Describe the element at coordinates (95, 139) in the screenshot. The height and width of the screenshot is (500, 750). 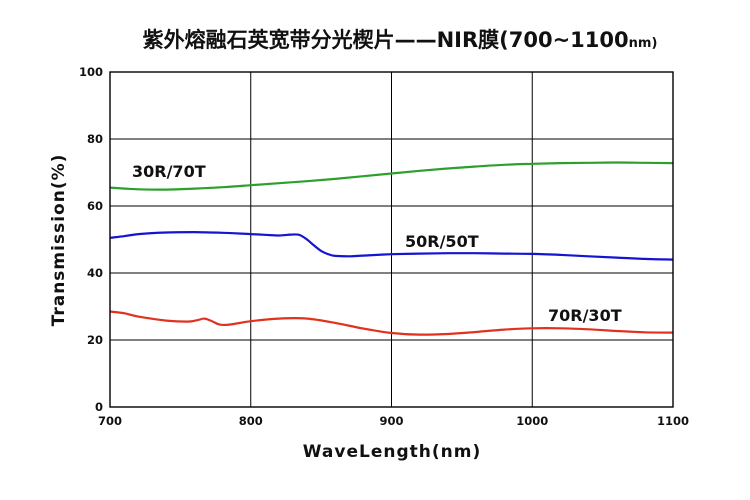
I see `y-tick-label: 80` at that location.